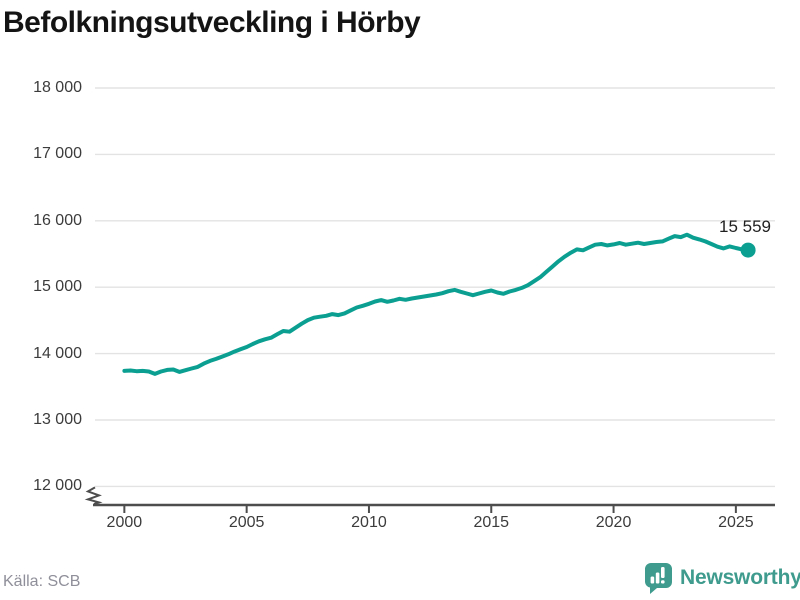 Image resolution: width=800 pixels, height=600 pixels. I want to click on end-value-label: 15 559, so click(745, 226).